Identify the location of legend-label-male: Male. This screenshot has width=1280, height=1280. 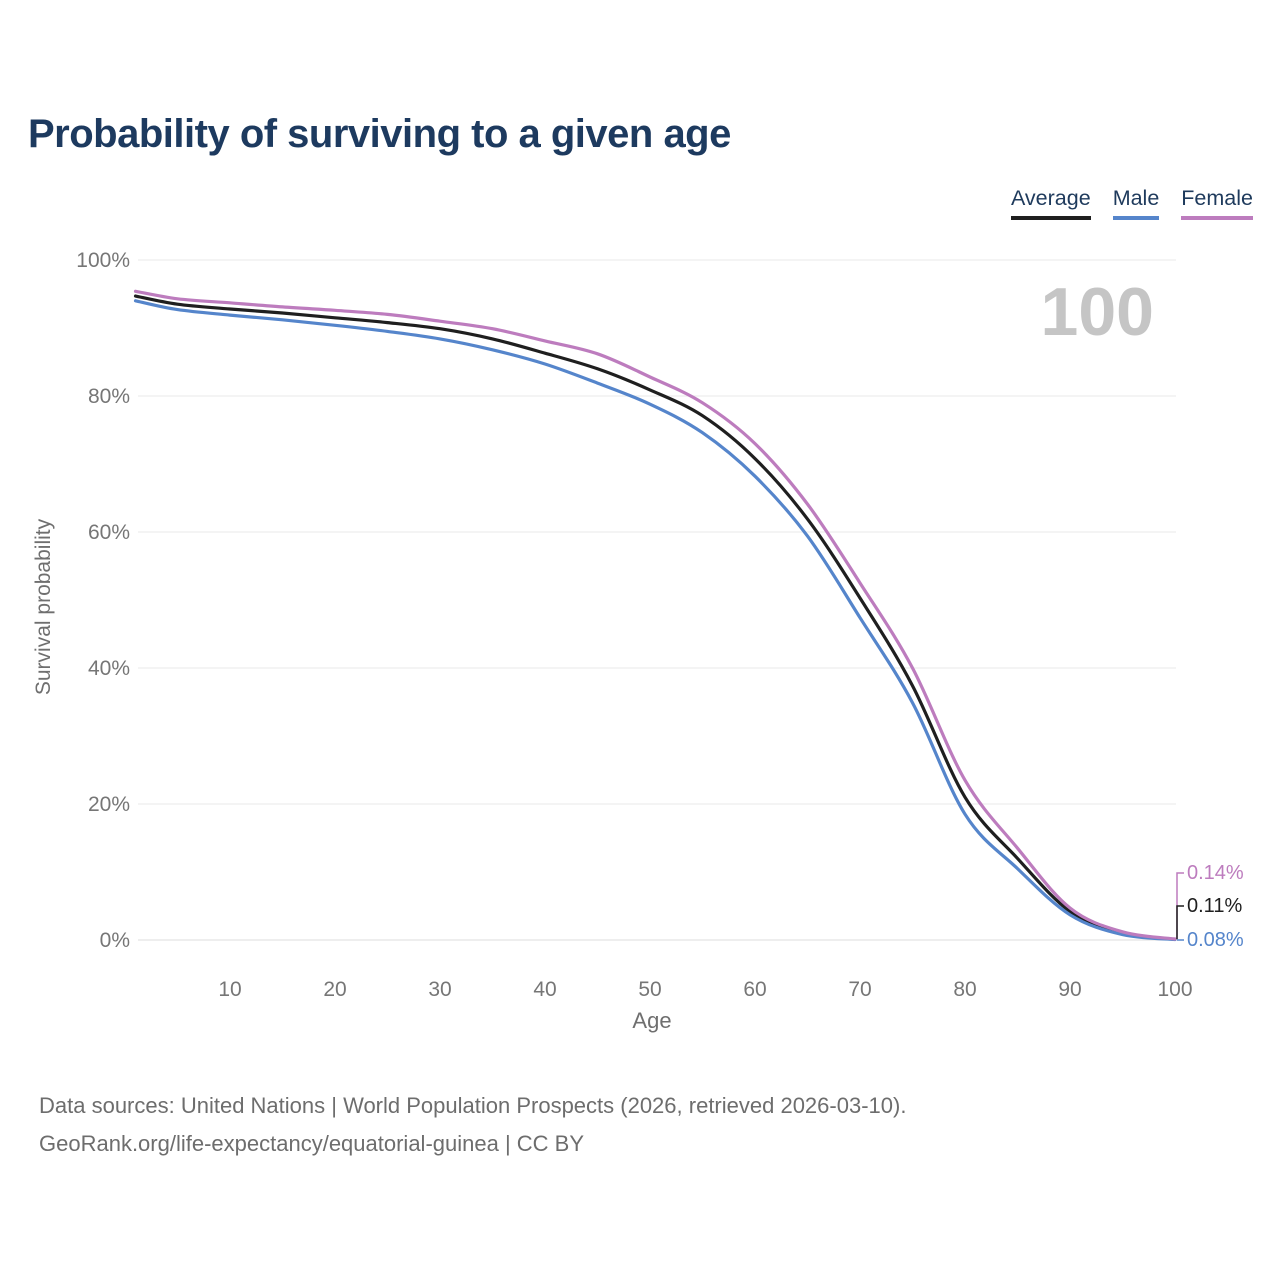
(1136, 198).